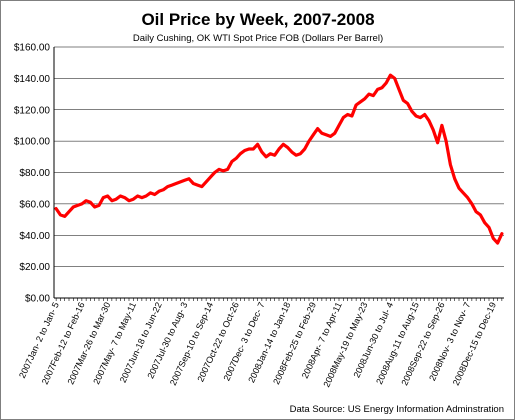 The height and width of the screenshot is (420, 515). Describe the element at coordinates (32, 142) in the screenshot. I see `y-tick-label: $100.00` at that location.